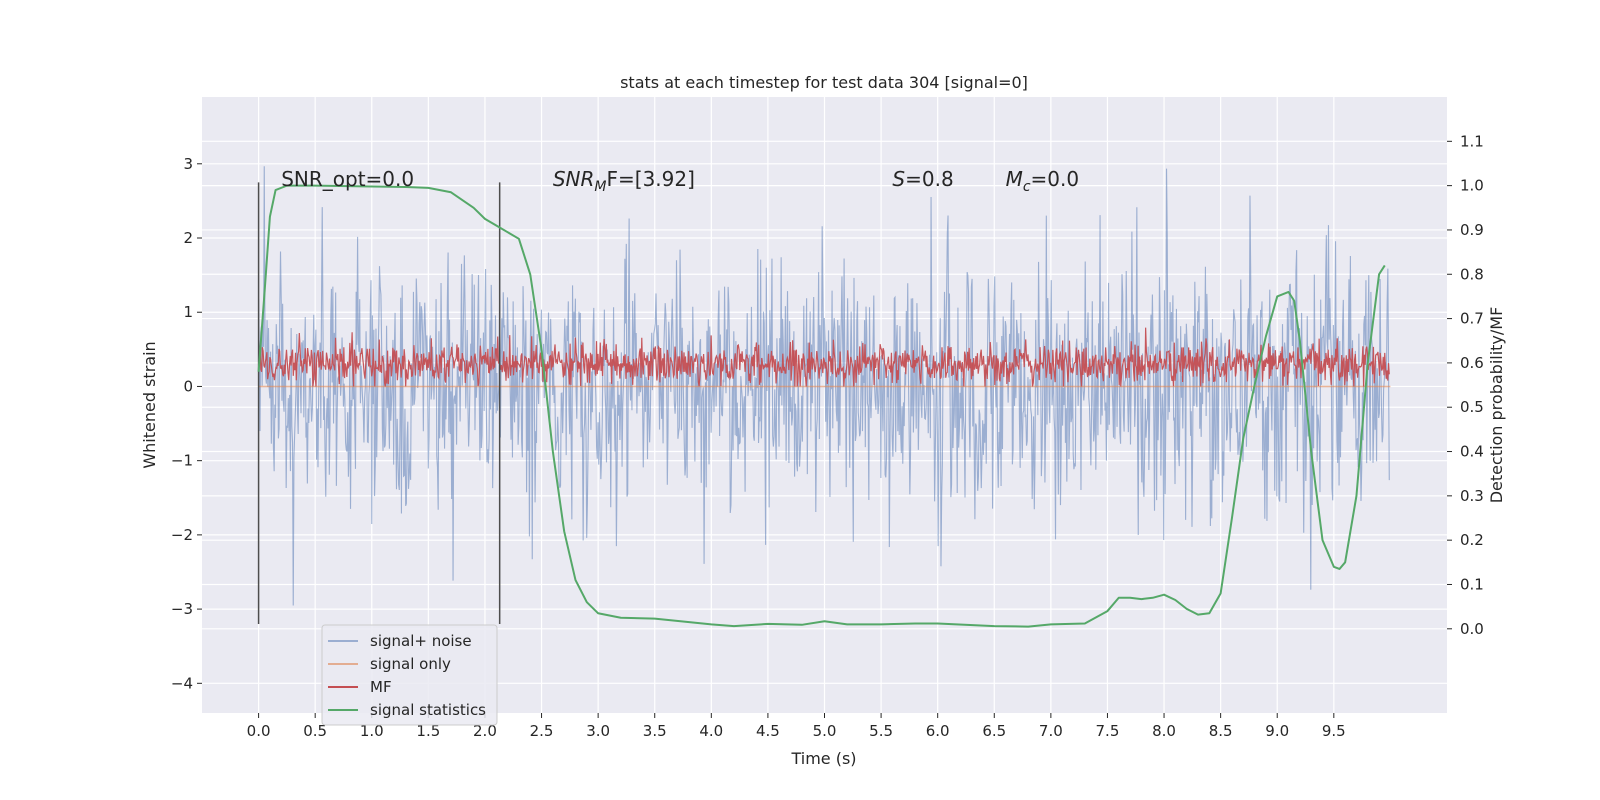 The width and height of the screenshot is (1600, 800). Describe the element at coordinates (598, 731) in the screenshot. I see `x-tick-label: 3.0` at that location.